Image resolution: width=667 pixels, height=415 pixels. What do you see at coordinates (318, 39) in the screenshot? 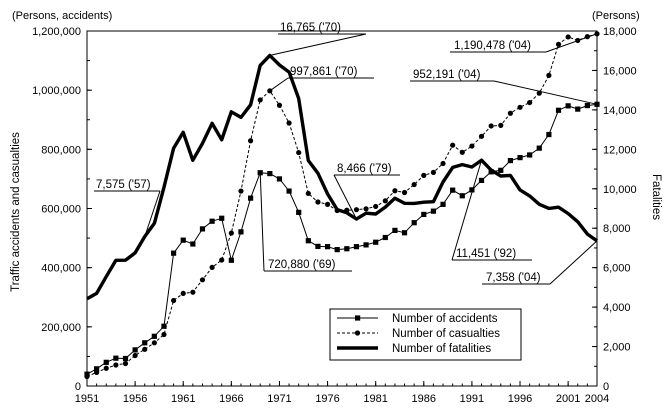
I see `annotation: 16,765 ('70)` at bounding box center [318, 39].